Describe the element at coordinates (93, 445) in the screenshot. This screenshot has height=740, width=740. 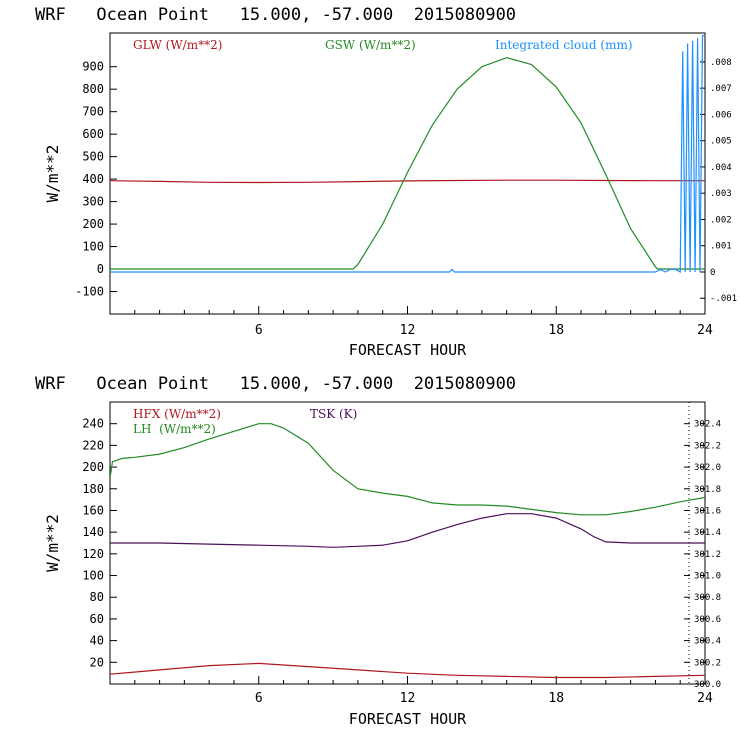
I see `y-tick-label: 220` at that location.